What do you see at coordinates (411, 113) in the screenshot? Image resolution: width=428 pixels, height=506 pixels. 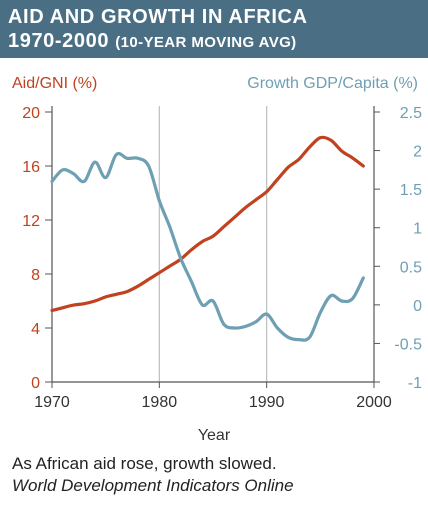 I see `right-tick-label-2.5: 2.5` at bounding box center [411, 113].